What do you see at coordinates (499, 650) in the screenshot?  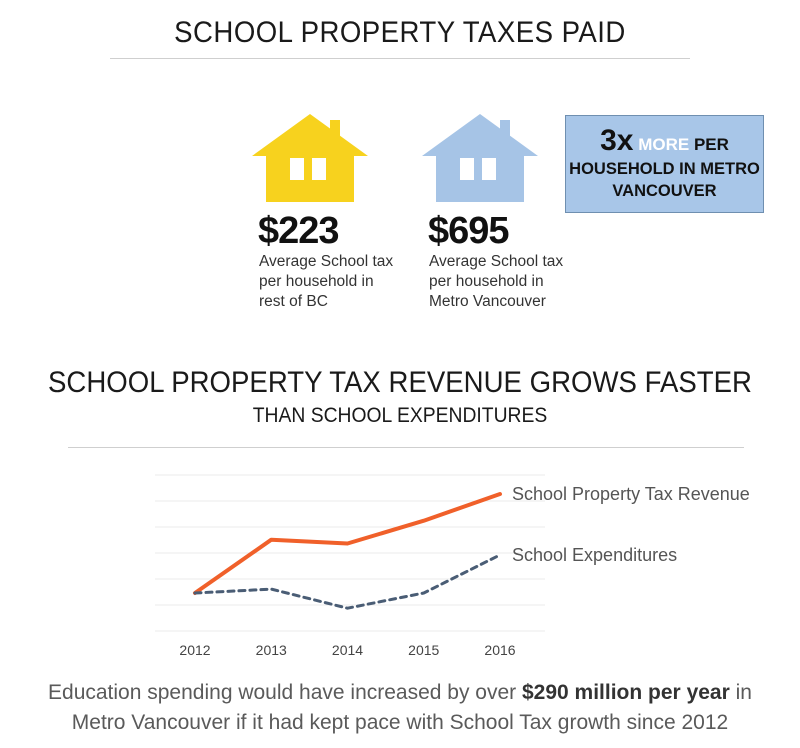 I see `x-tick-label: 2016` at bounding box center [499, 650].